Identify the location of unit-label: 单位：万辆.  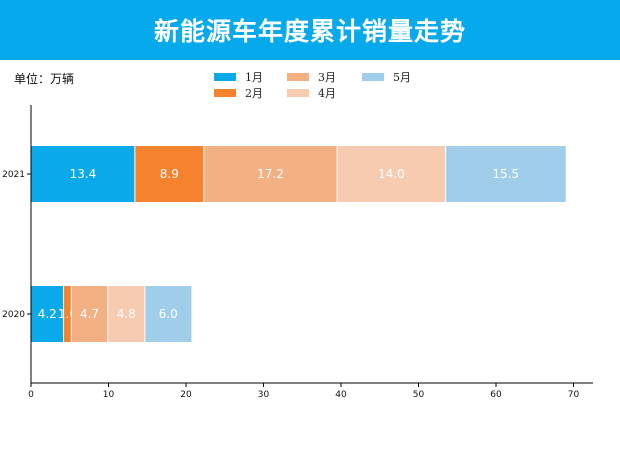
(44, 79).